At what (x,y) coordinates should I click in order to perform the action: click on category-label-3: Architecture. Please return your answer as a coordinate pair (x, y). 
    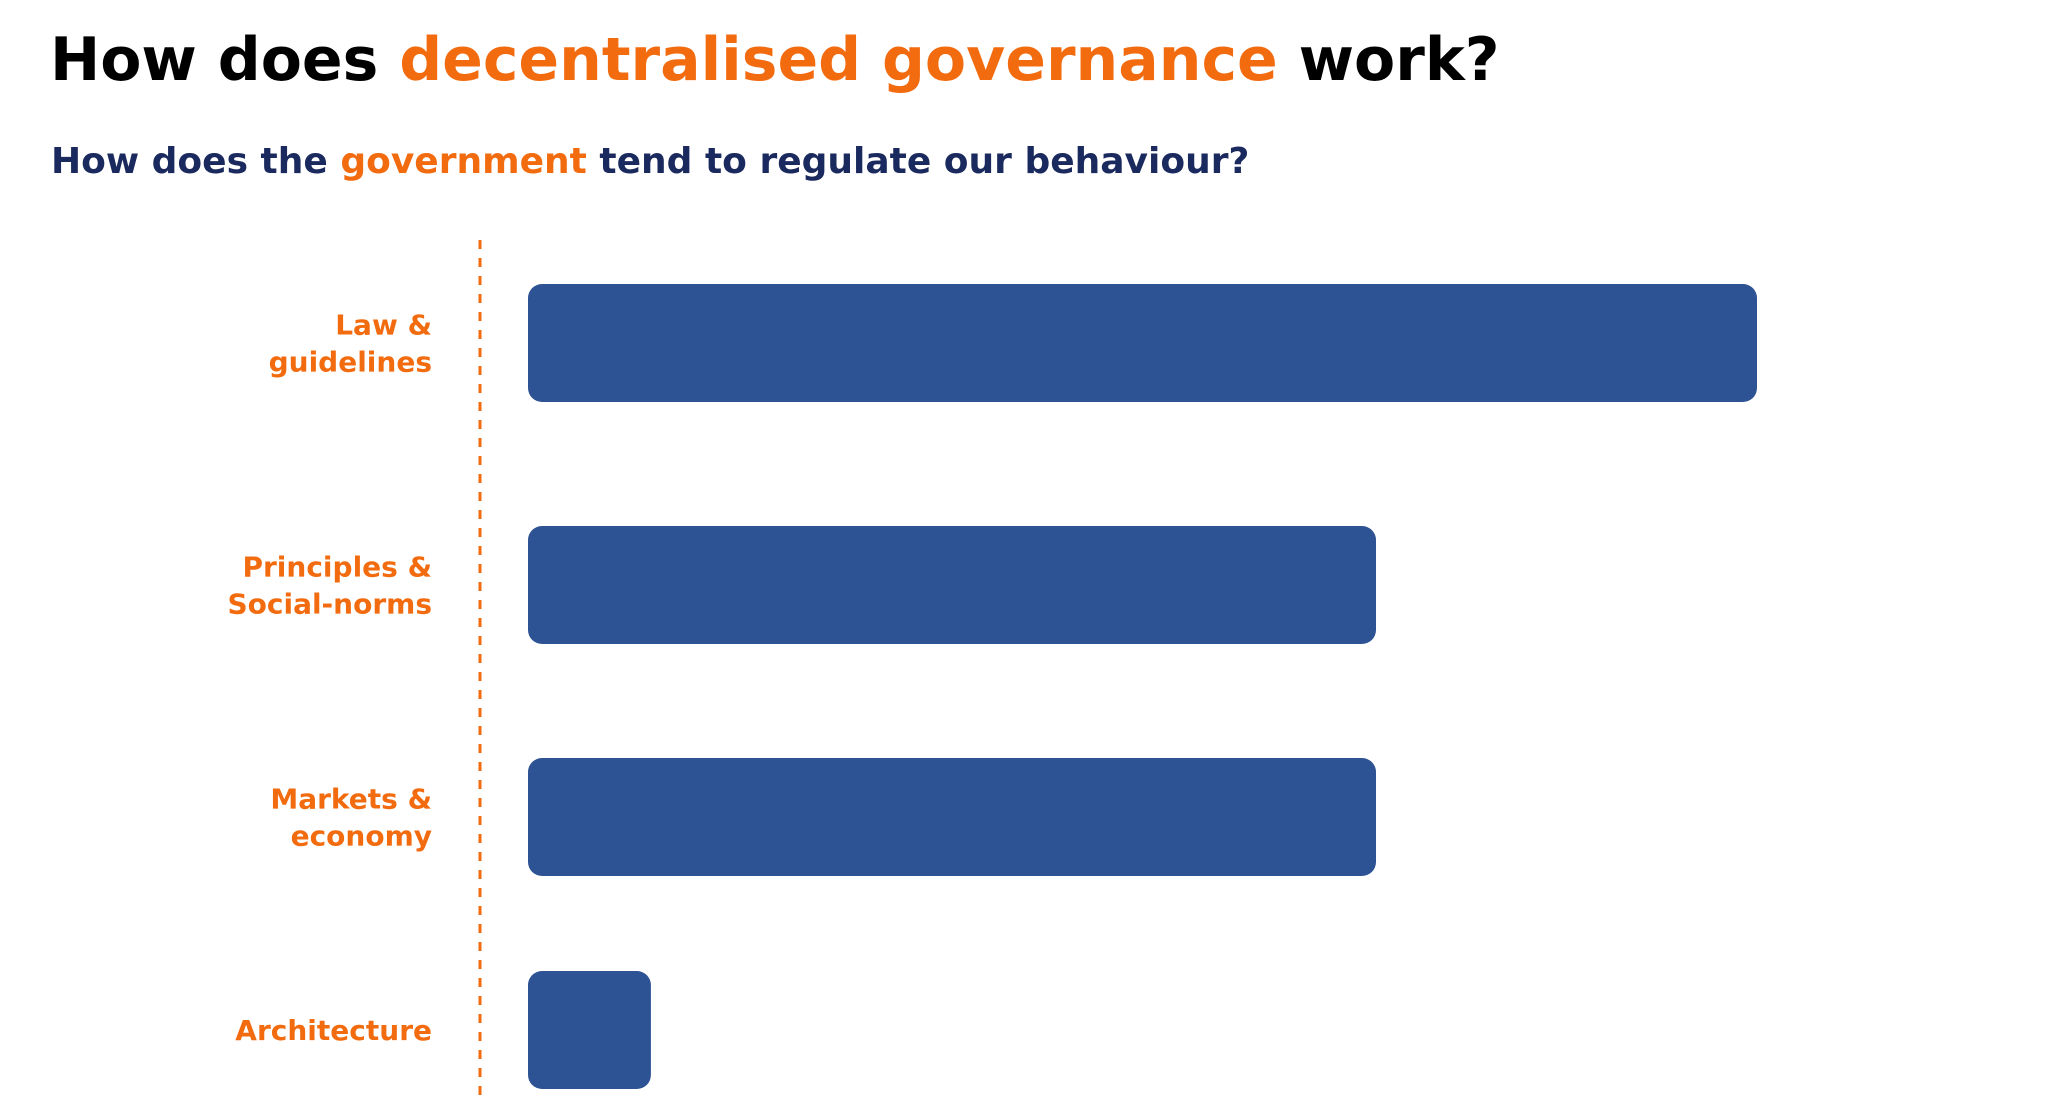
    Looking at the image, I should click on (333, 1030).